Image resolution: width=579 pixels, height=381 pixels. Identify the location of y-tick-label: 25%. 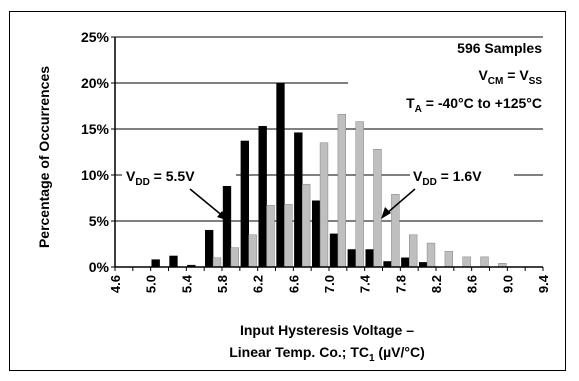
(95, 37).